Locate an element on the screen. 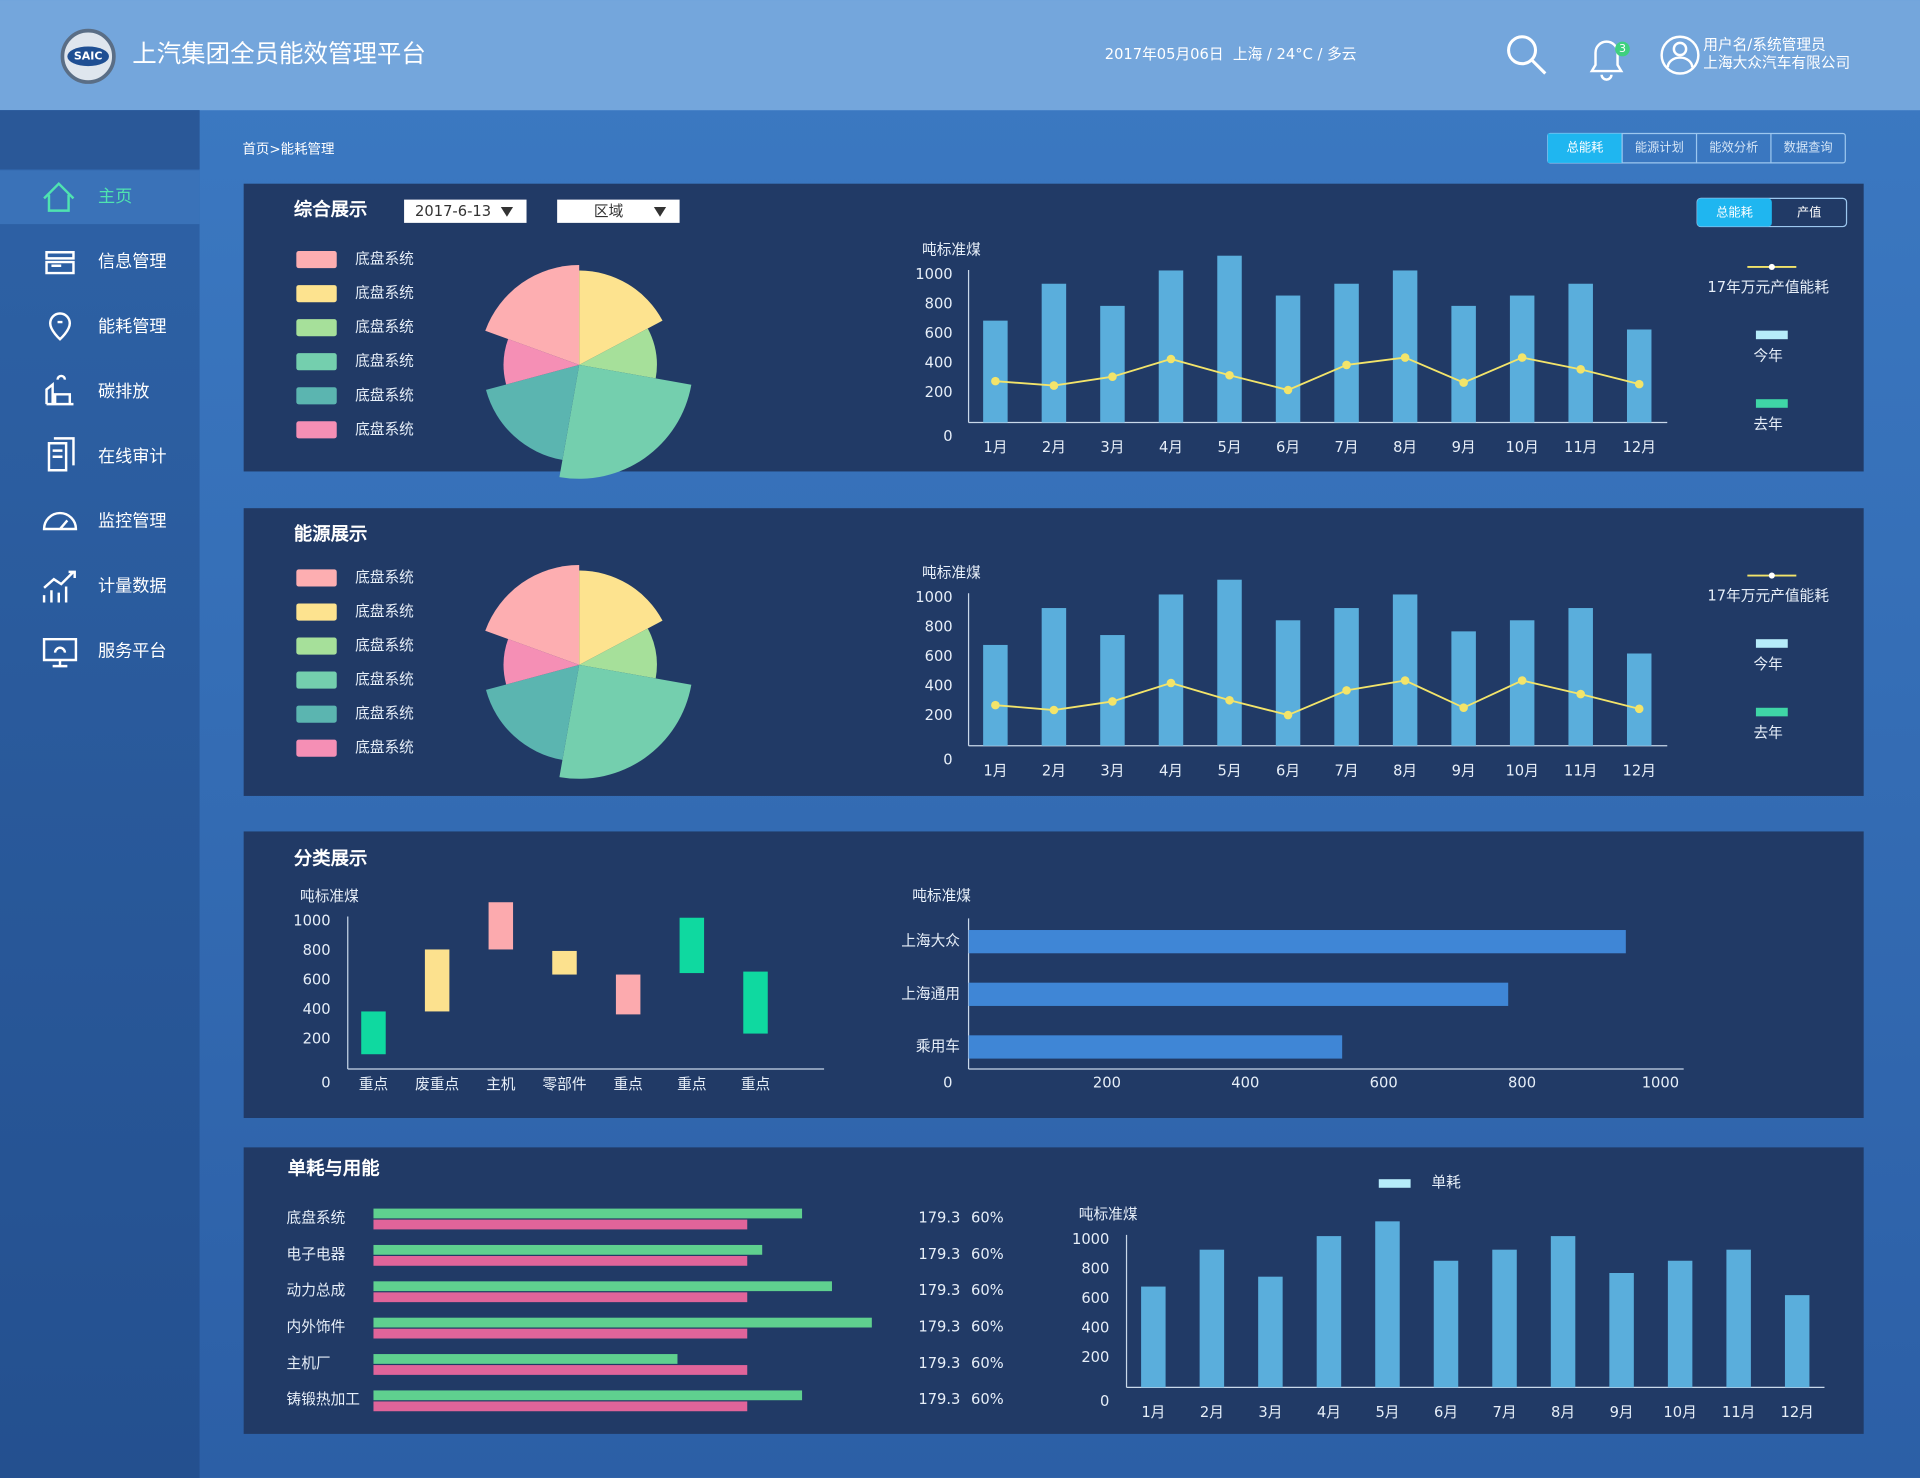 The width and height of the screenshot is (1920, 1478). legend-label: 17年万元产值能耗 is located at coordinates (1768, 595).